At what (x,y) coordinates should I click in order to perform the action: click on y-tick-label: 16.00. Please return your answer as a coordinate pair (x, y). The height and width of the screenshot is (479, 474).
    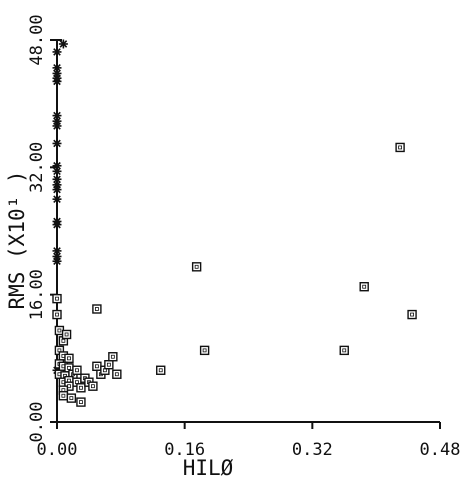
    Looking at the image, I should click on (37, 294).